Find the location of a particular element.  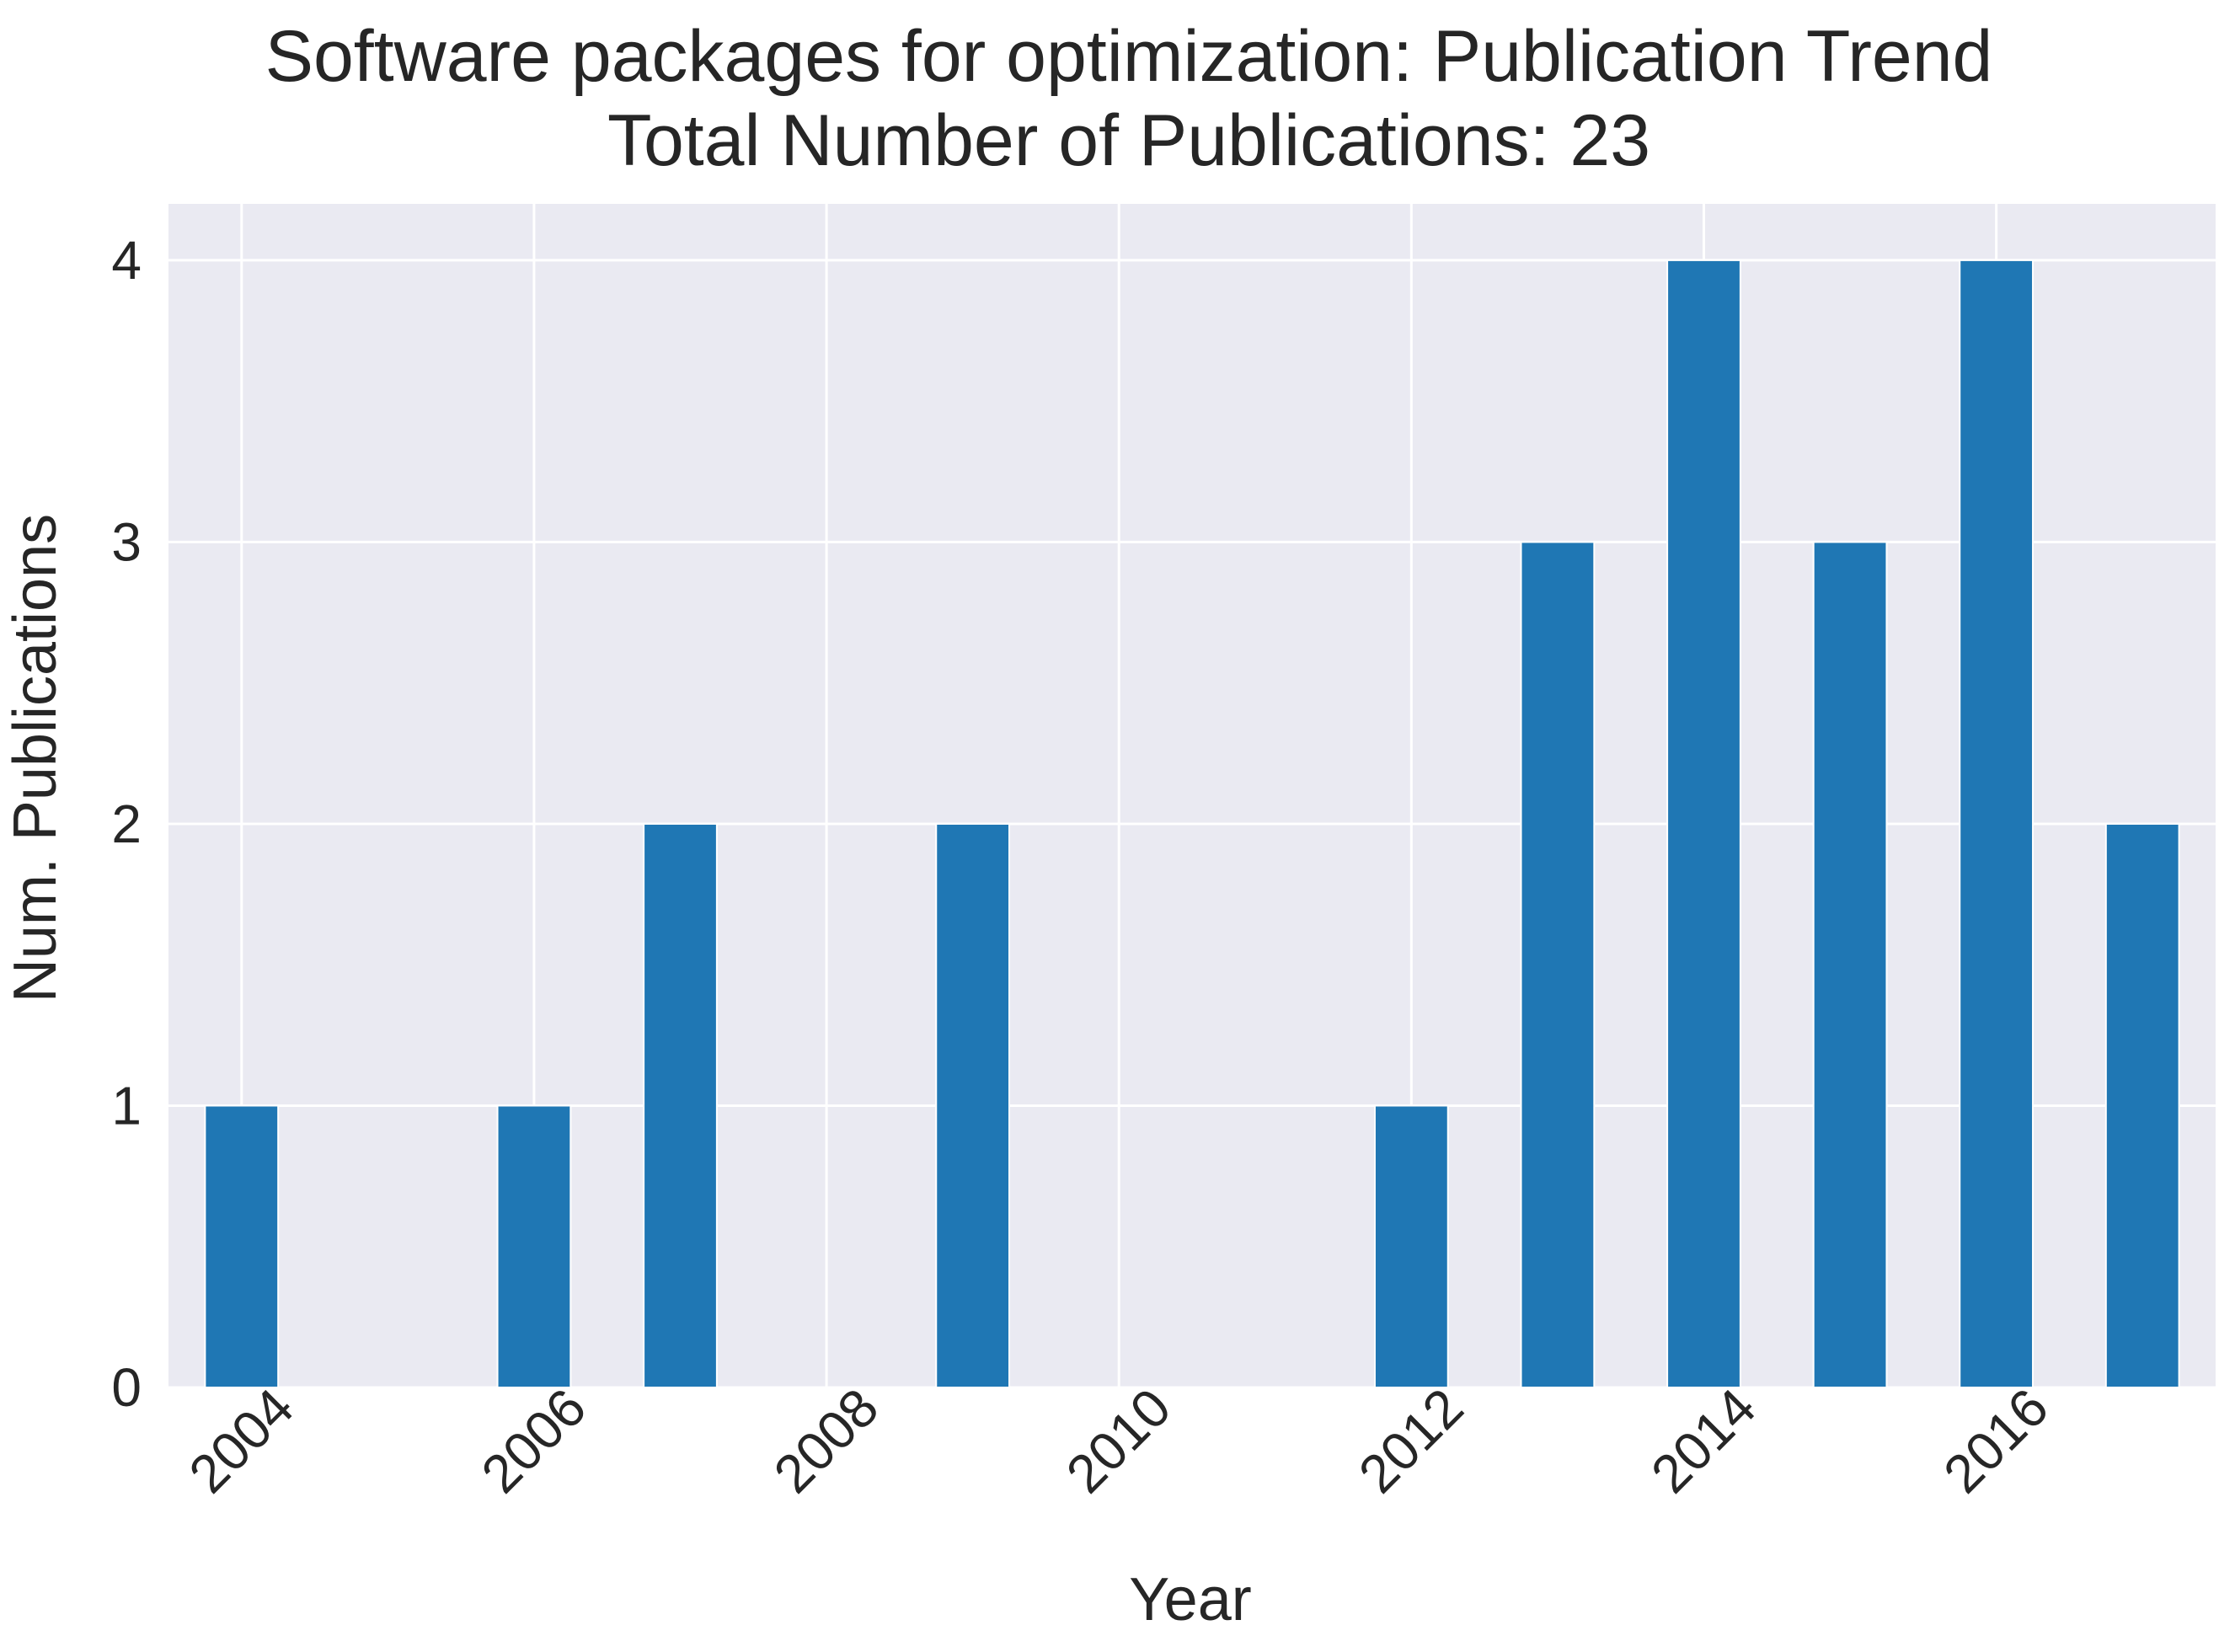

x-tick-label-2012: 2012 is located at coordinates (1411, 1441).